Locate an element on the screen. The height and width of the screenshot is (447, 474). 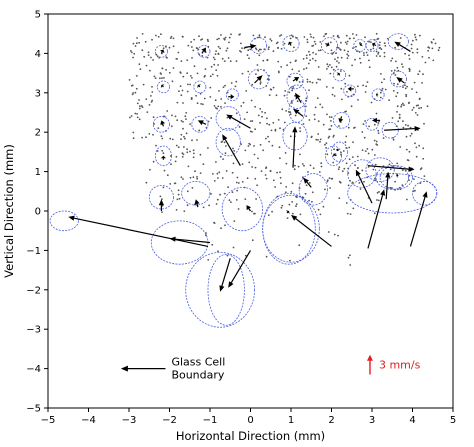
y-tick-label: 4 is located at coordinates (38, 54).